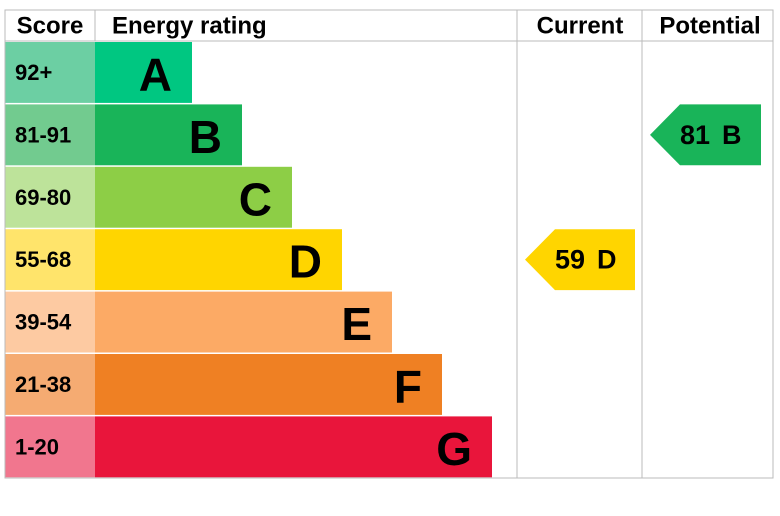  I want to click on score-label: 1-20, so click(37, 446).